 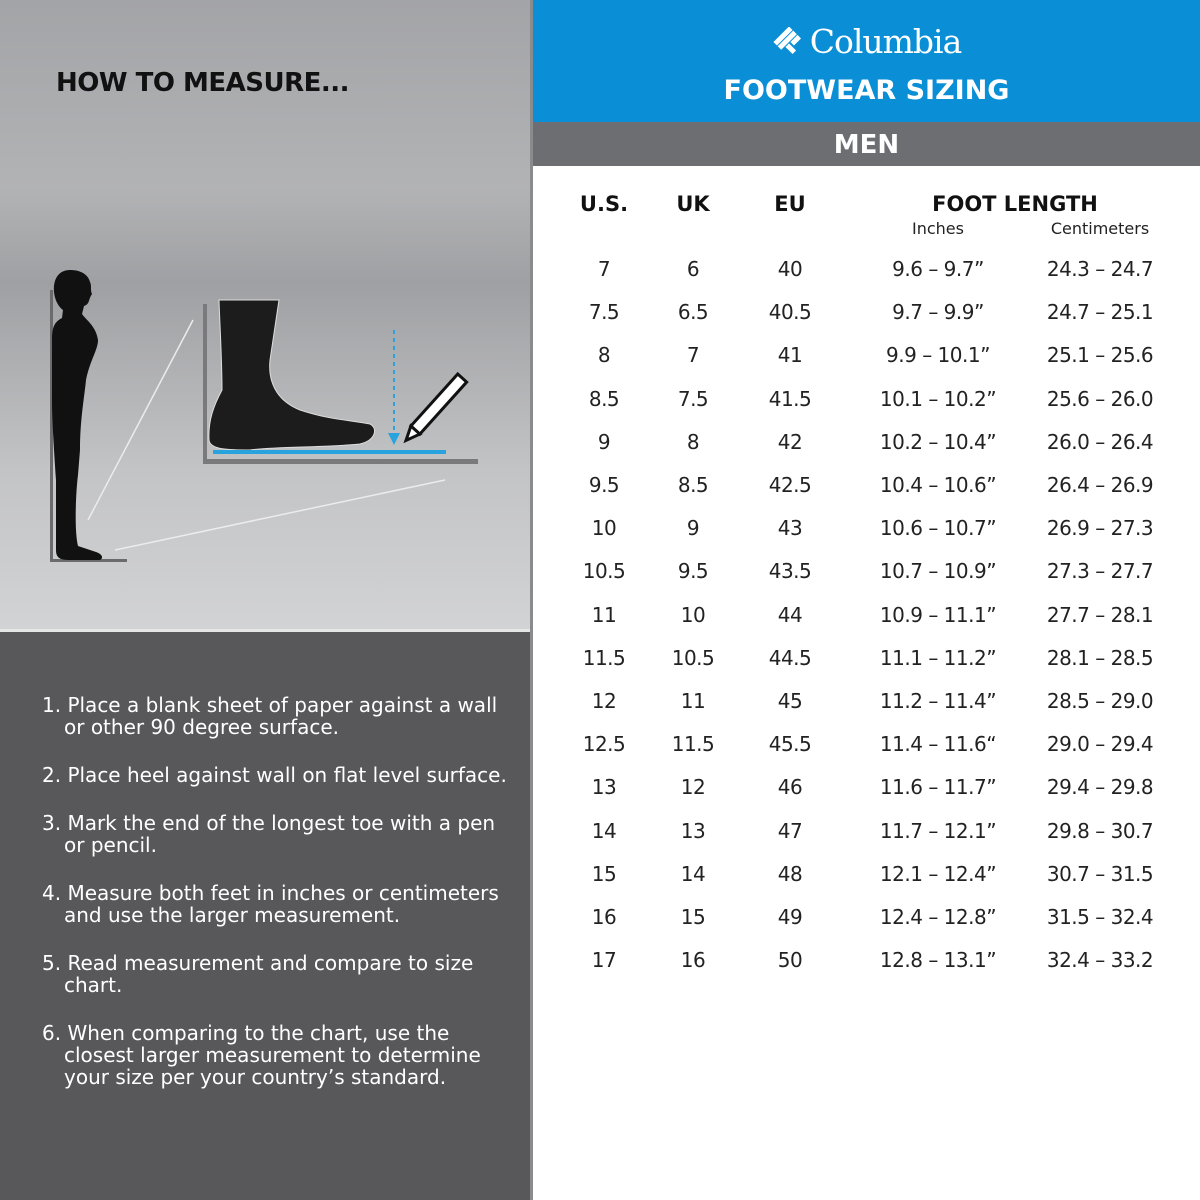 I want to click on cell-eu: 47, so click(x=790, y=830).